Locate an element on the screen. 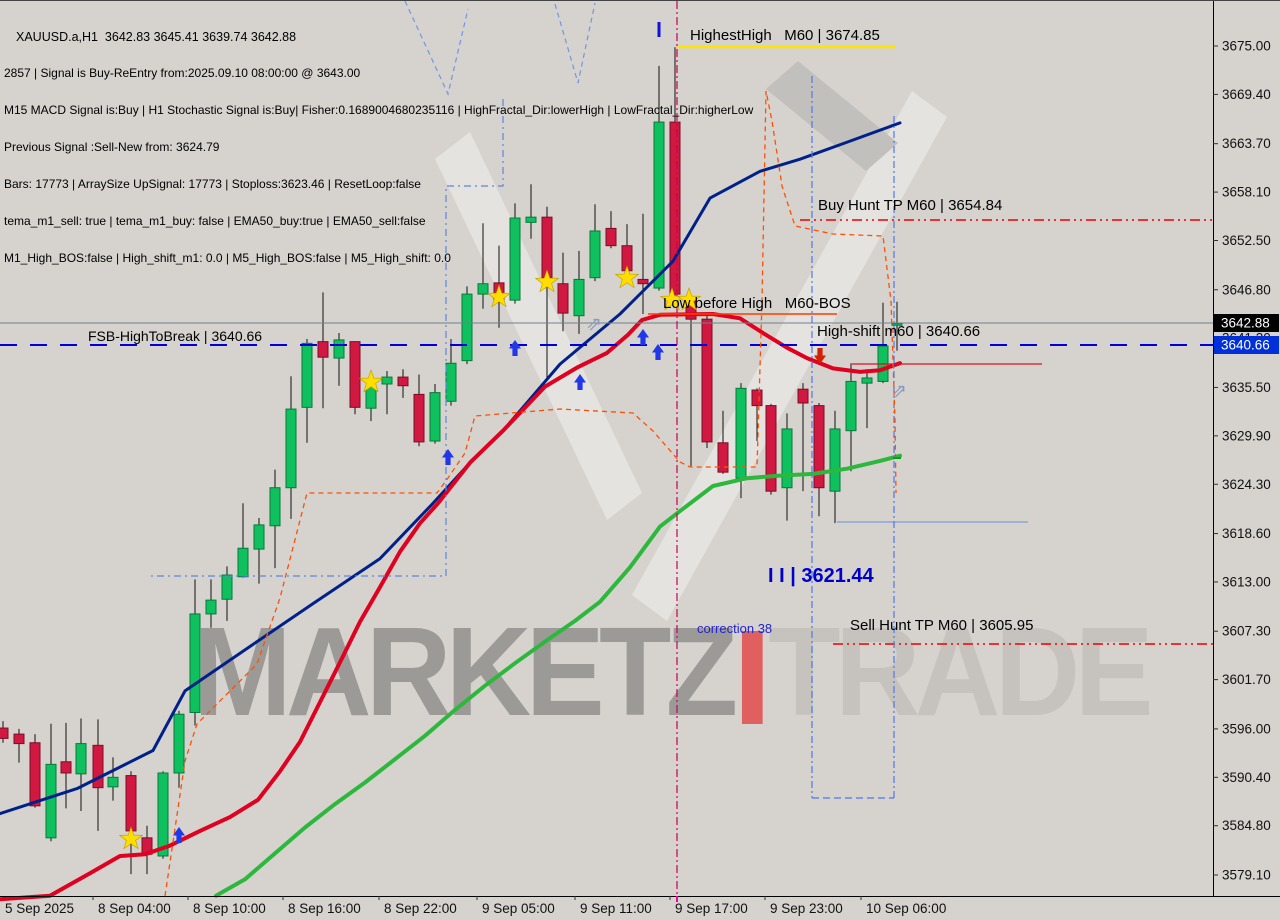 Image resolution: width=1280 pixels, height=920 pixels. target-price-tag is located at coordinates (1246, 345).